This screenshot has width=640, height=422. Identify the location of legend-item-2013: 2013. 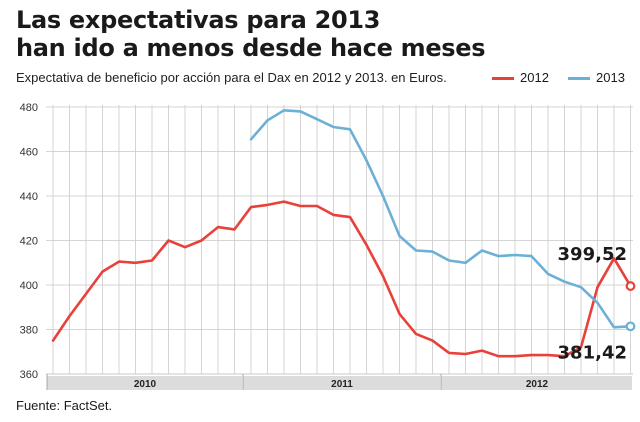
(596, 77).